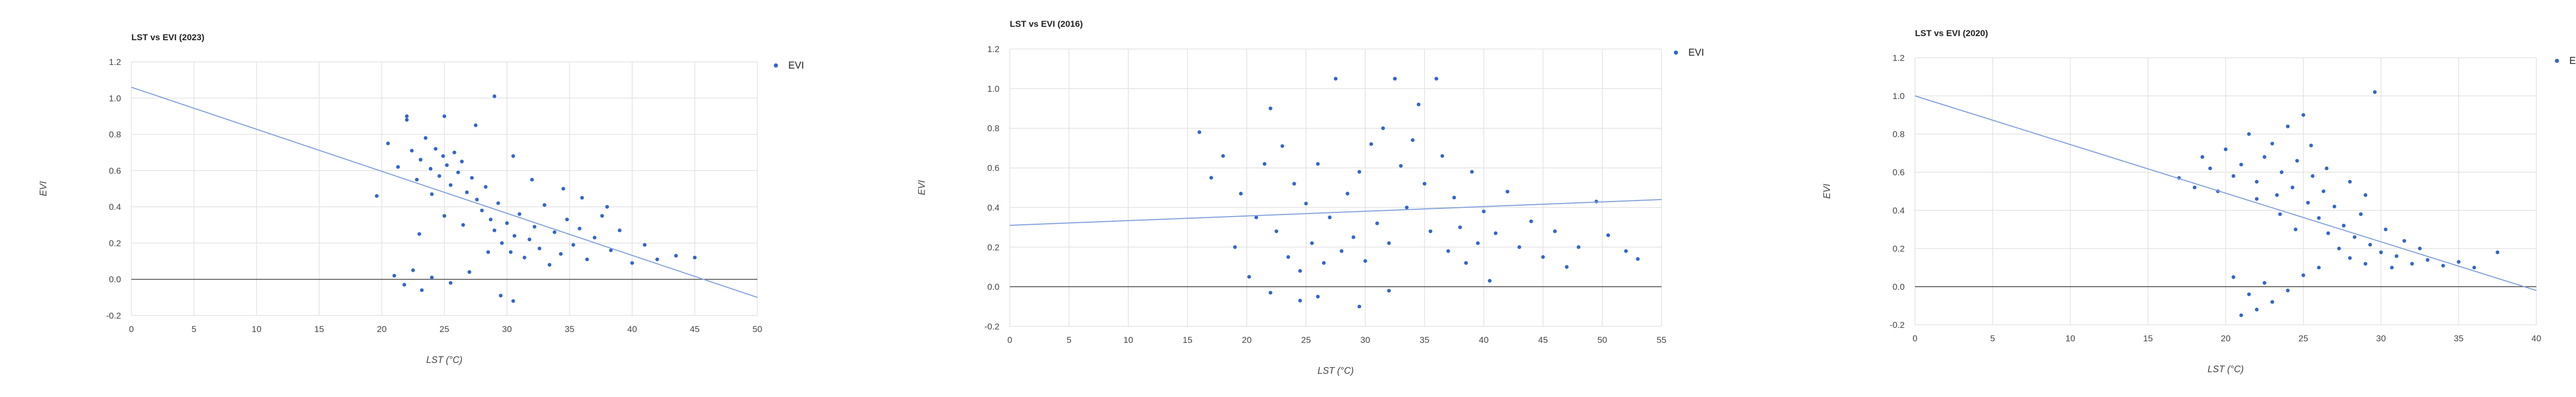 This screenshot has height=397, width=2576. I want to click on y-axis-label: EVI, so click(922, 187).